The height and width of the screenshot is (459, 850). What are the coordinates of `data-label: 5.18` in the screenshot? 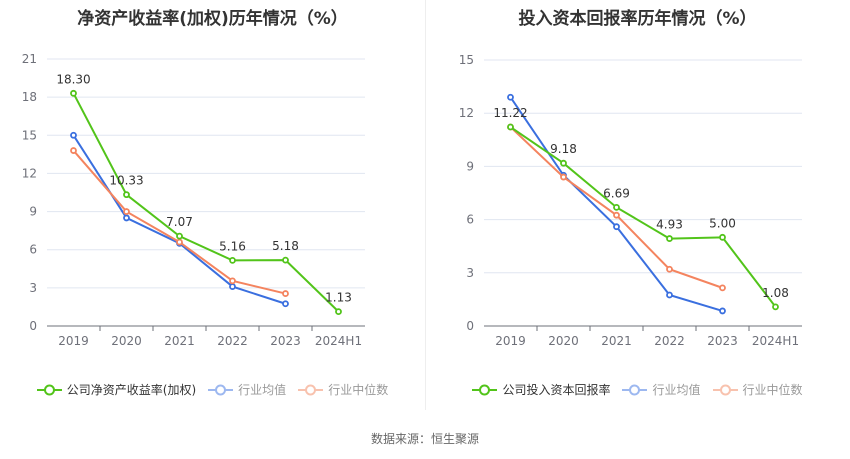 It's located at (285, 246).